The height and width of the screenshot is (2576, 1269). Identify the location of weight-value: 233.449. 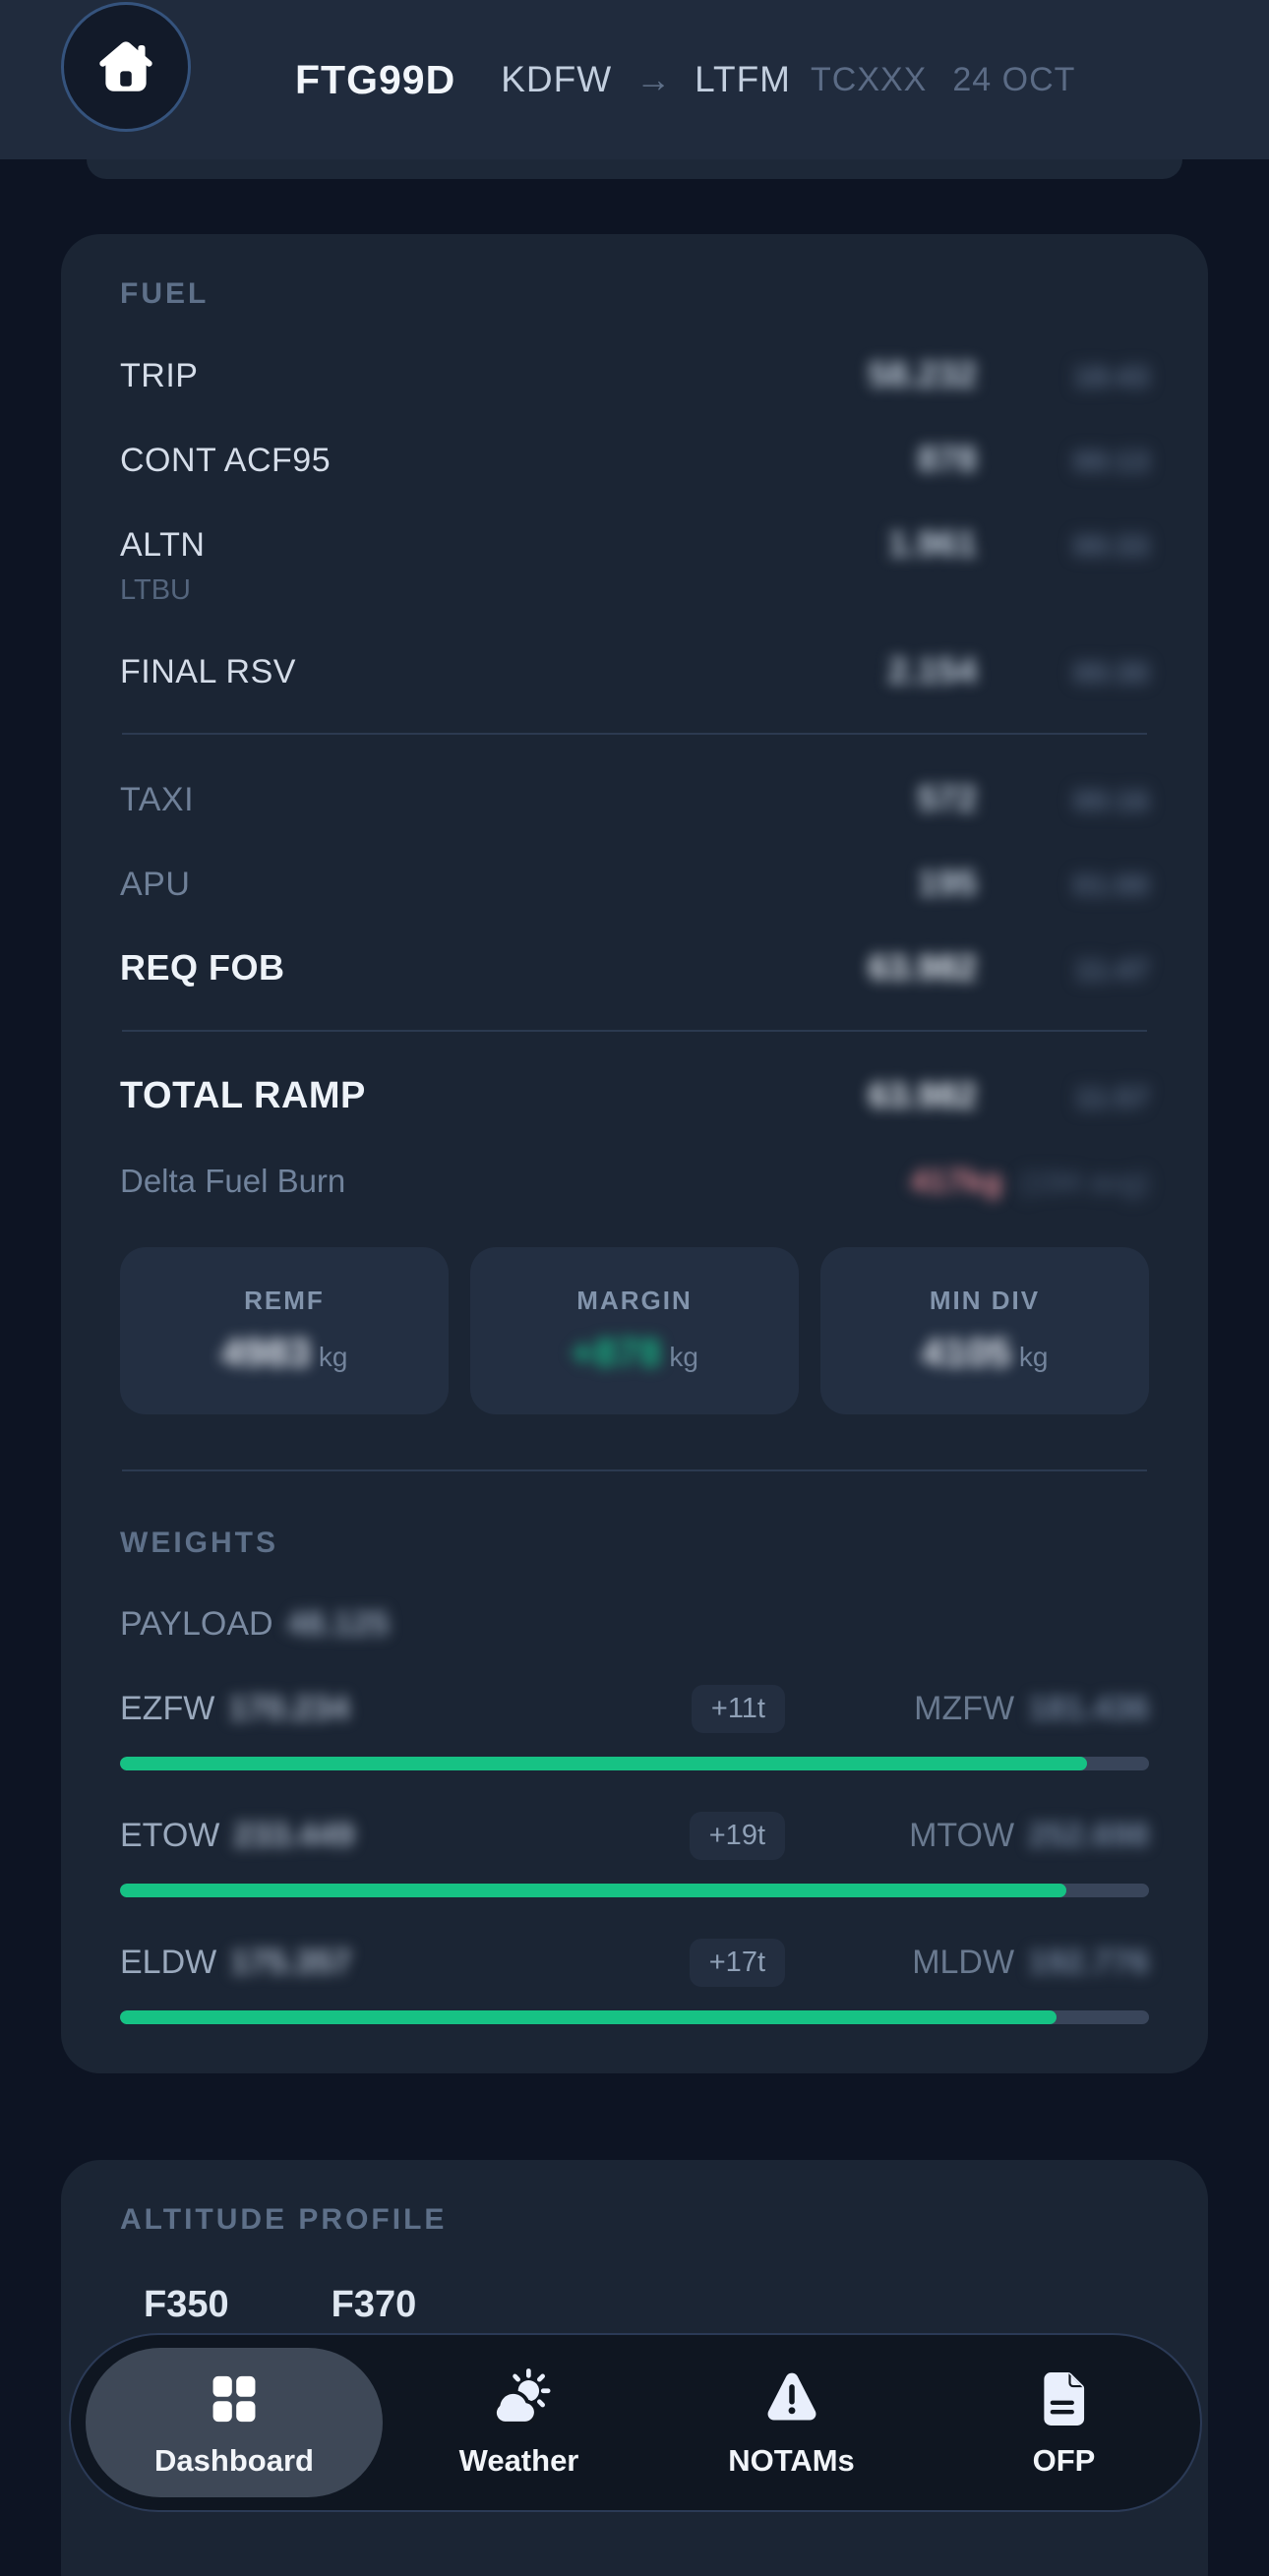
(294, 1836).